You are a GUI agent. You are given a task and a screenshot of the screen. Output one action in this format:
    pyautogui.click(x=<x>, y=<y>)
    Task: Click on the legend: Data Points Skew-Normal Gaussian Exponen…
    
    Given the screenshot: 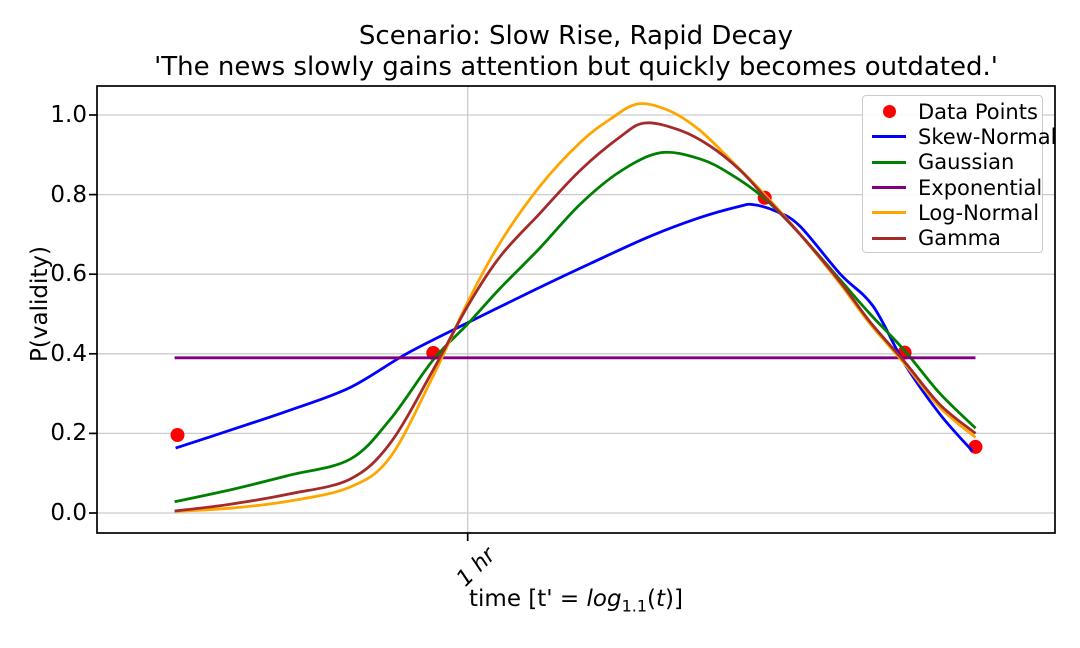 What is the action you would take?
    pyautogui.click(x=959, y=174)
    